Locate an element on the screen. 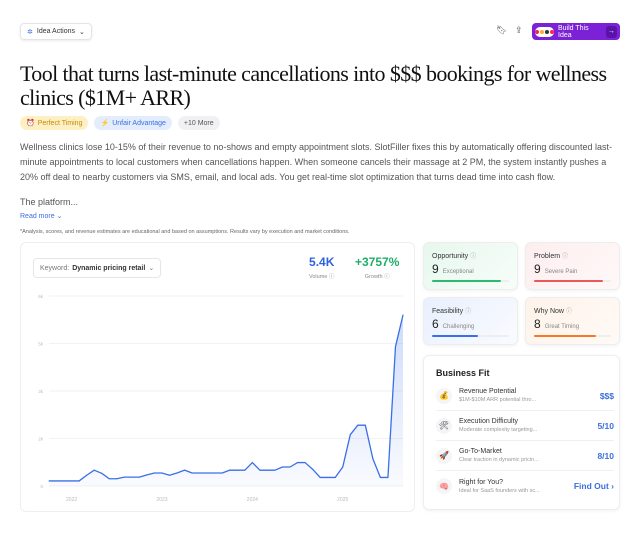 Image resolution: width=640 pixels, height=545 pixels. read-more-link: Read more ⌄ is located at coordinates (320, 217).